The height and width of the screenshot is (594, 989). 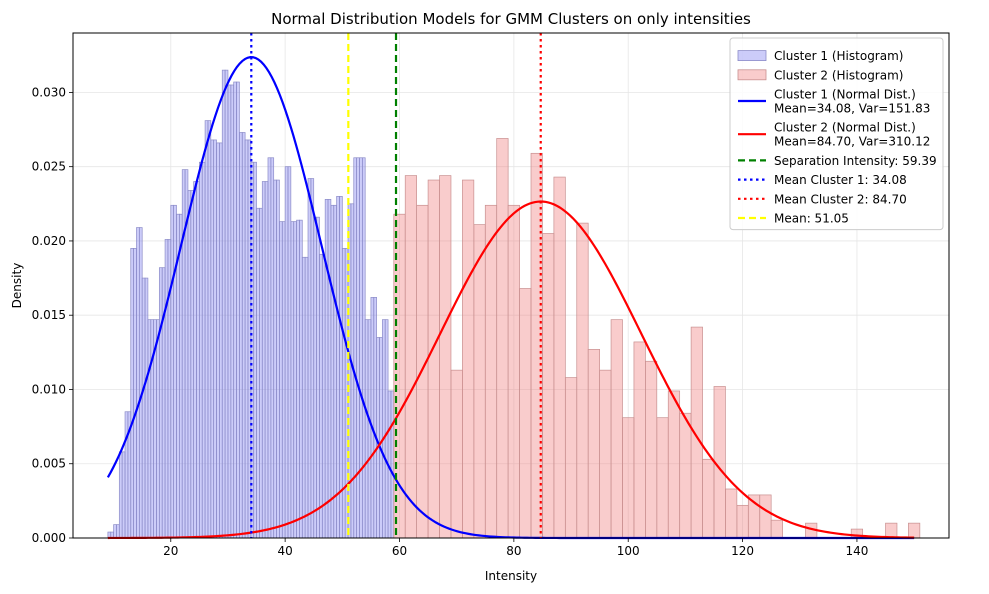 I want to click on legend-label: Mean=34.08, Var=151.83, so click(x=852, y=109).